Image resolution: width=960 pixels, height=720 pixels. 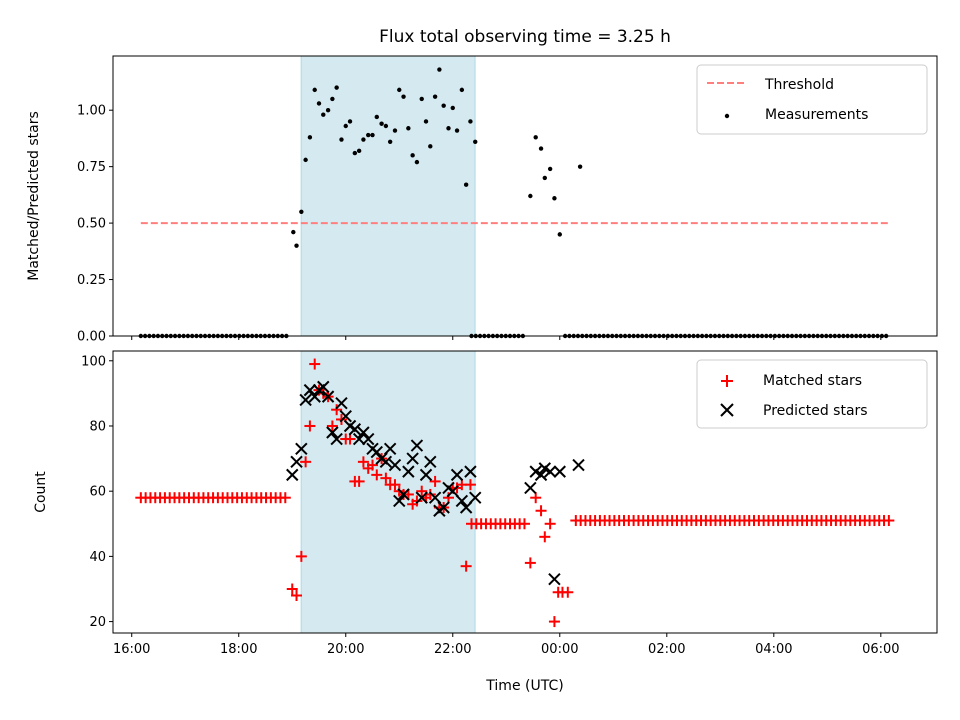 What do you see at coordinates (812, 381) in the screenshot?
I see `legend-matched-label: Matched stars` at bounding box center [812, 381].